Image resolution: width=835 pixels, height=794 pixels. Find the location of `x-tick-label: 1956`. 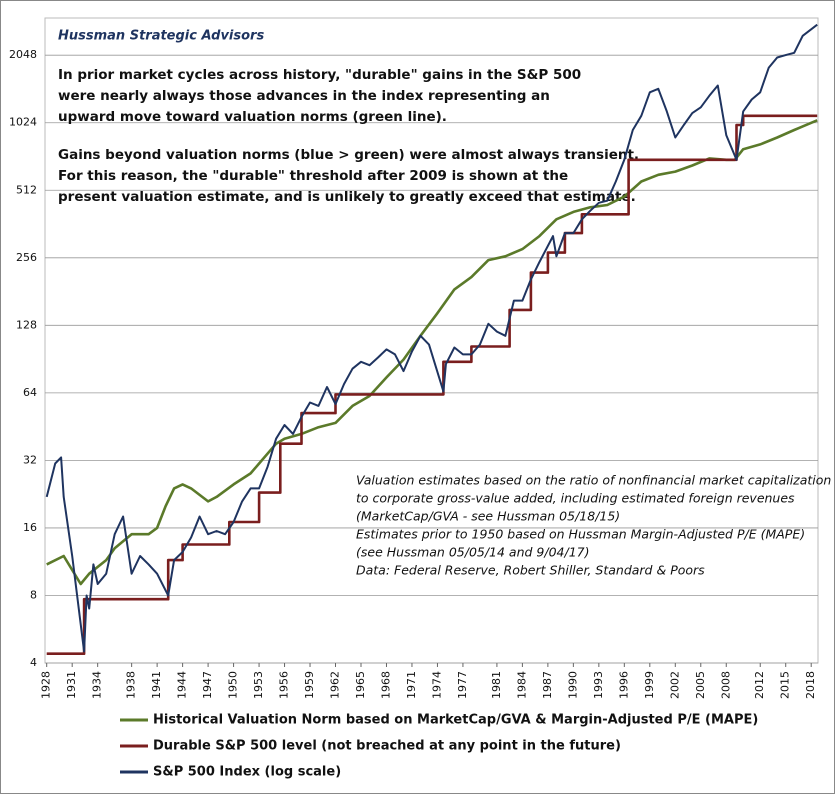

x-tick-label: 1956 is located at coordinates (284, 685).